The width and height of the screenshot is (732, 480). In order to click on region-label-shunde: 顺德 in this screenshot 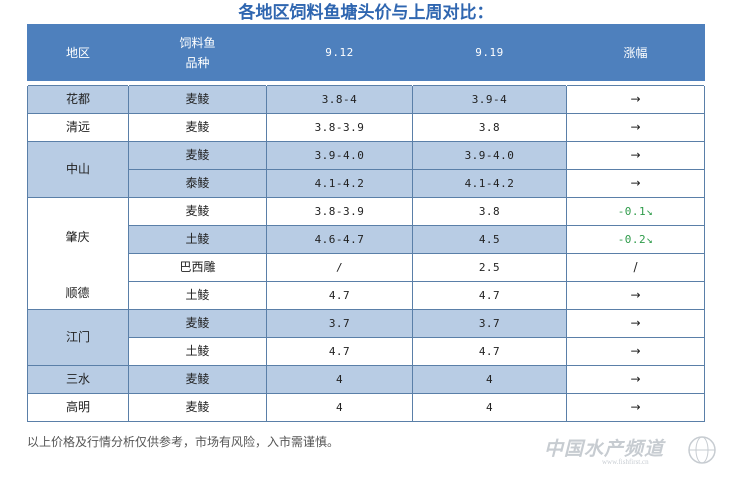, I will do `click(77, 293)`.